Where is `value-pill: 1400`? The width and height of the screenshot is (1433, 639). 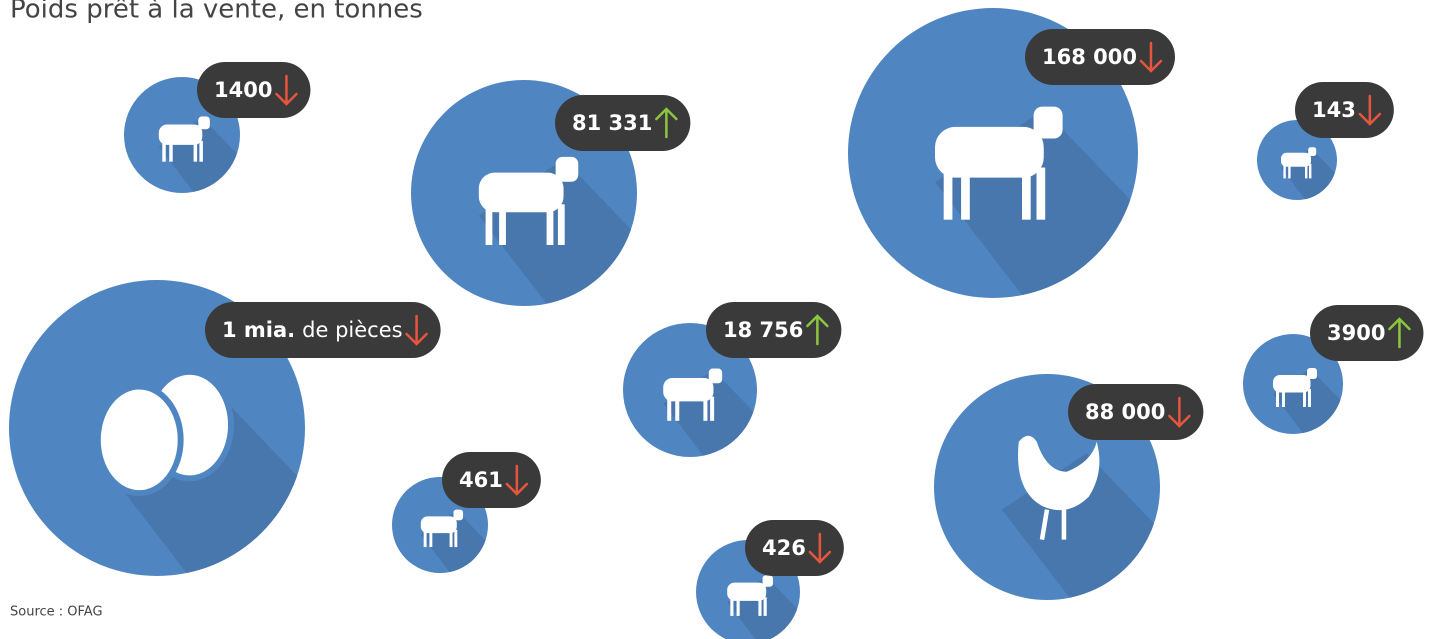
value-pill: 1400 is located at coordinates (254, 90).